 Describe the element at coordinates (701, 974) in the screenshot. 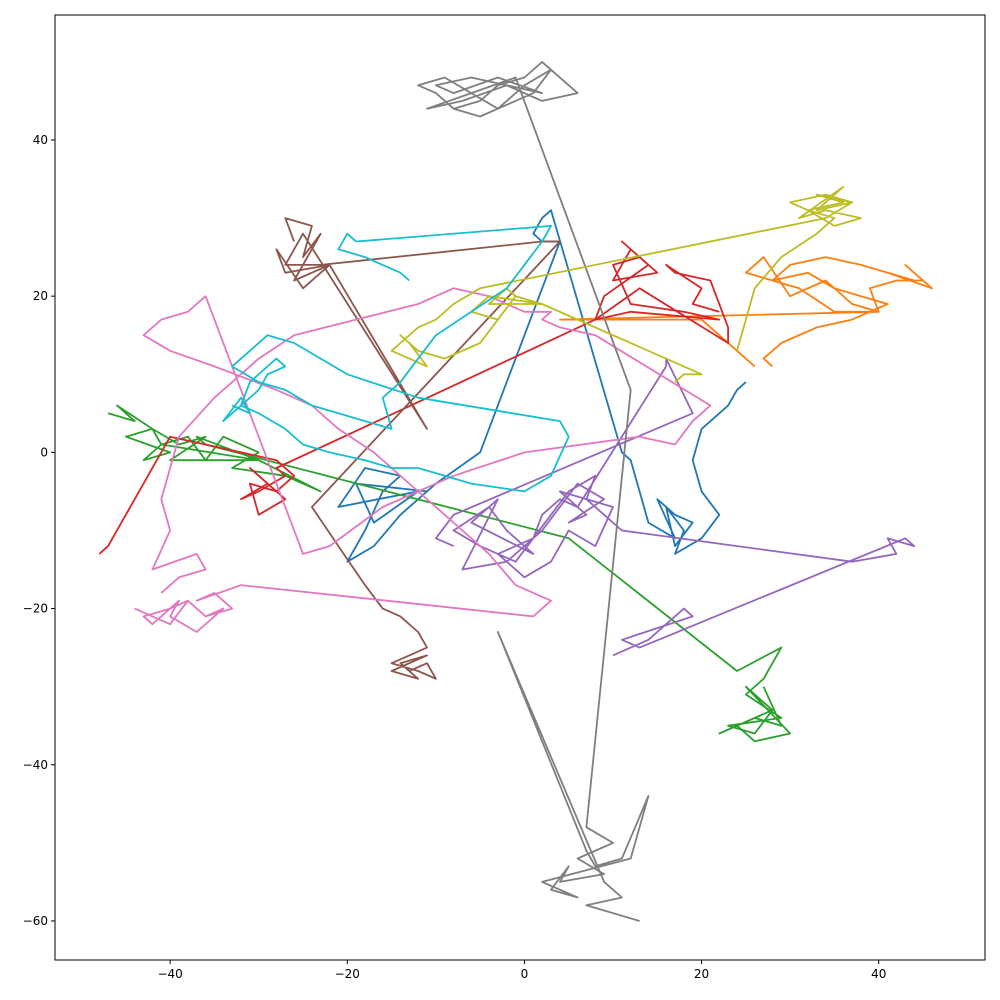

I see `x-tick-label: 20` at that location.